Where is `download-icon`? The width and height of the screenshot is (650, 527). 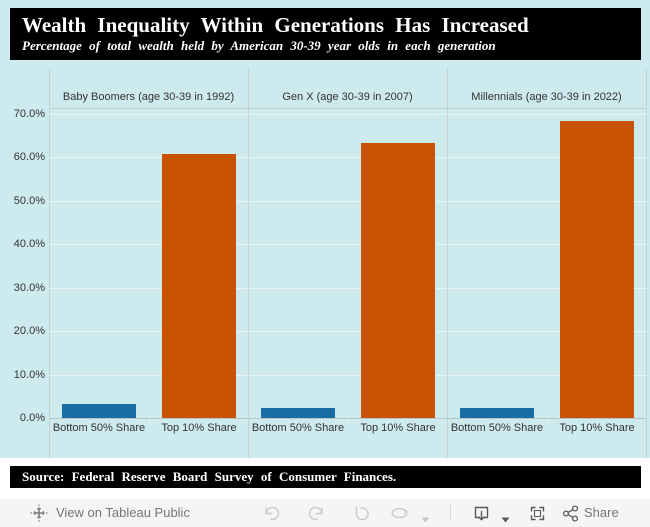
download-icon is located at coordinates (481, 515).